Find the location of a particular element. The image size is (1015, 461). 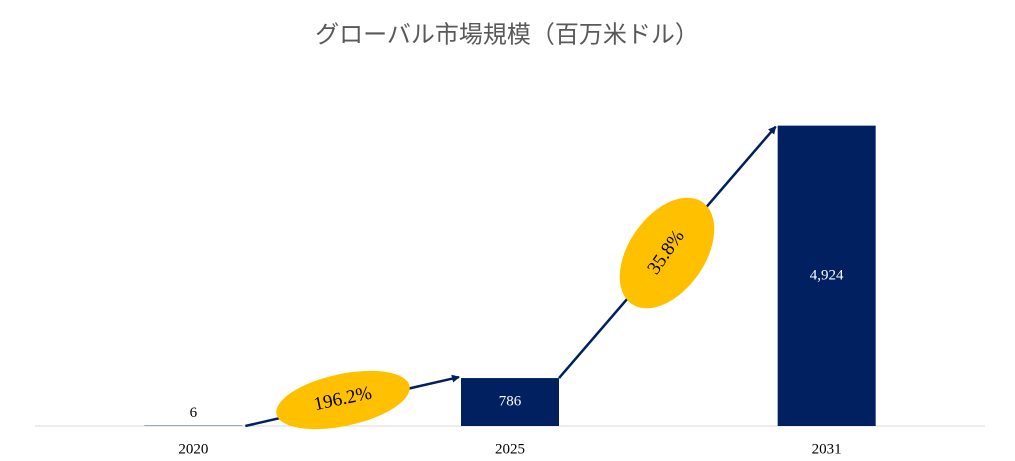

x-tick-label: 2020 is located at coordinates (193, 449).